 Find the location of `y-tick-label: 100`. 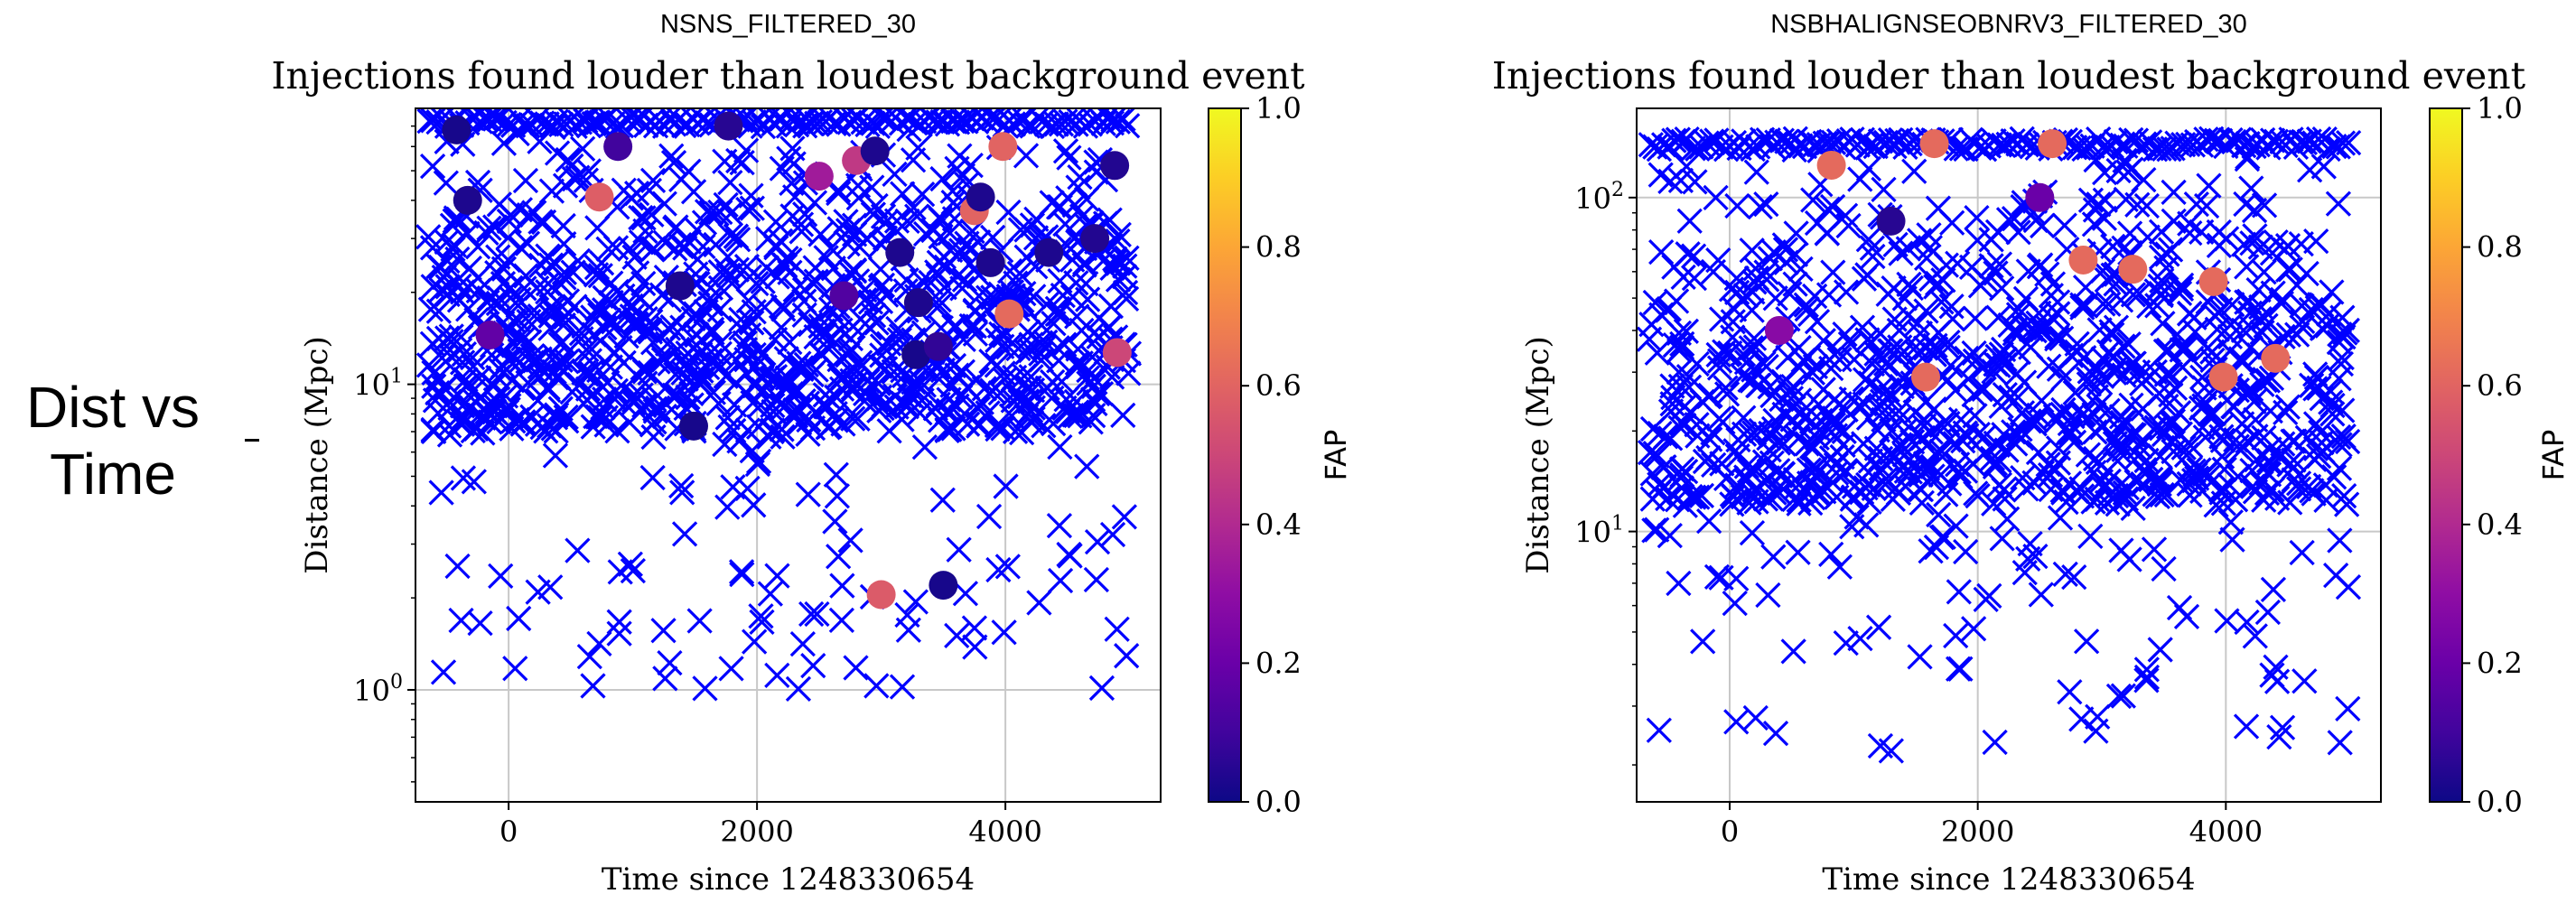

y-tick-label: 100 is located at coordinates (378, 689).